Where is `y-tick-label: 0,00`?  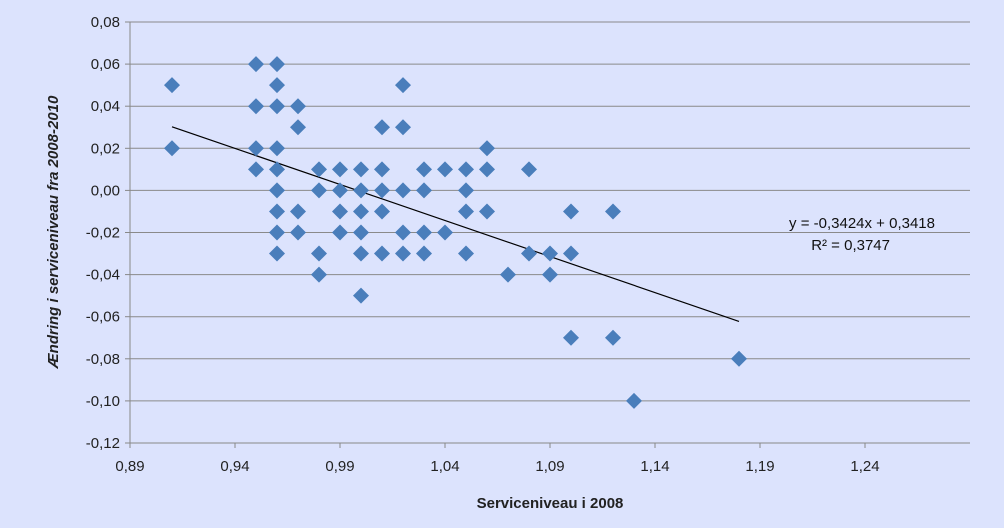
y-tick-label: 0,00 is located at coordinates (105, 190).